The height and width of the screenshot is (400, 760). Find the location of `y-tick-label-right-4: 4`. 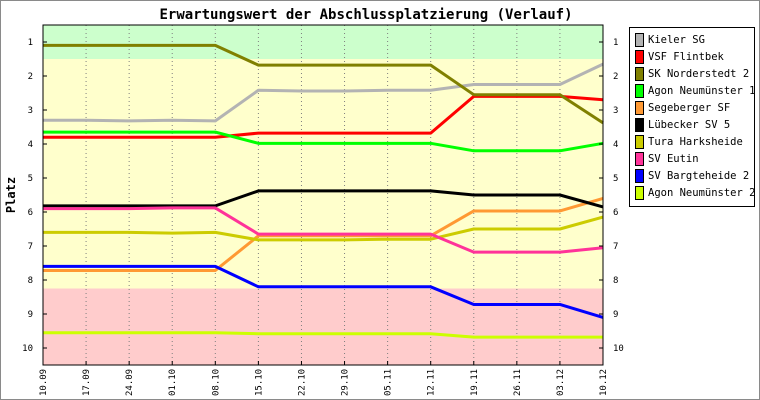

y-tick-label-right-4: 4 is located at coordinates (615, 145).